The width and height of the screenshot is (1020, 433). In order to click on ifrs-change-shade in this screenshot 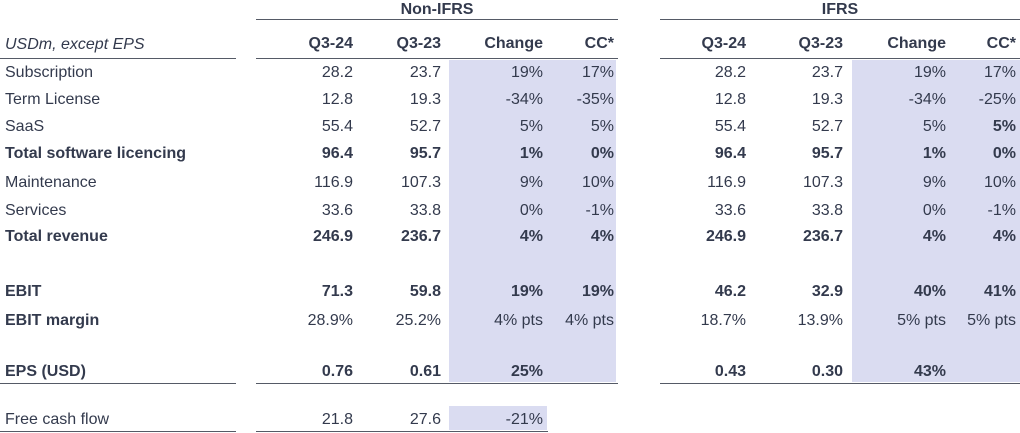, I will do `click(936, 221)`.